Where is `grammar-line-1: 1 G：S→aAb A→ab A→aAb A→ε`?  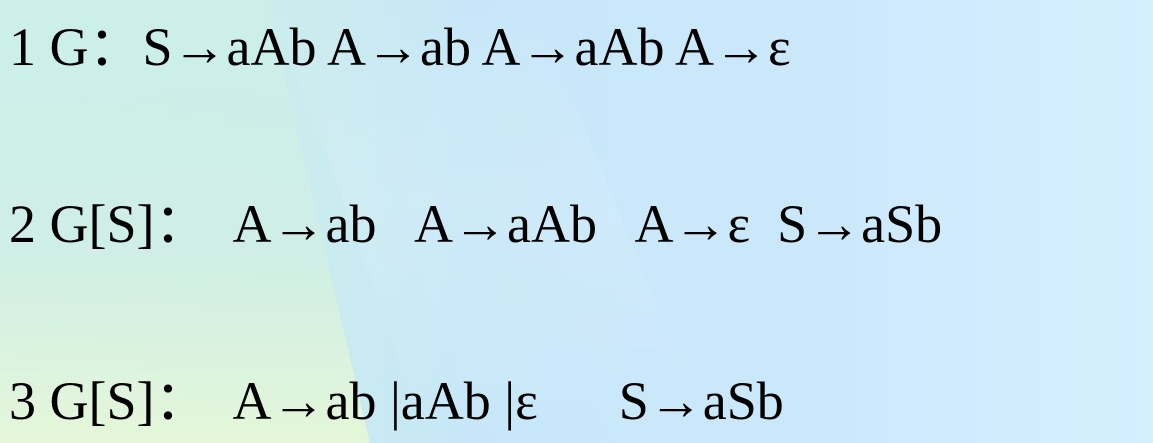 grammar-line-1: 1 G：S→aAb A→ab A→aAb A→ε is located at coordinates (400, 47).